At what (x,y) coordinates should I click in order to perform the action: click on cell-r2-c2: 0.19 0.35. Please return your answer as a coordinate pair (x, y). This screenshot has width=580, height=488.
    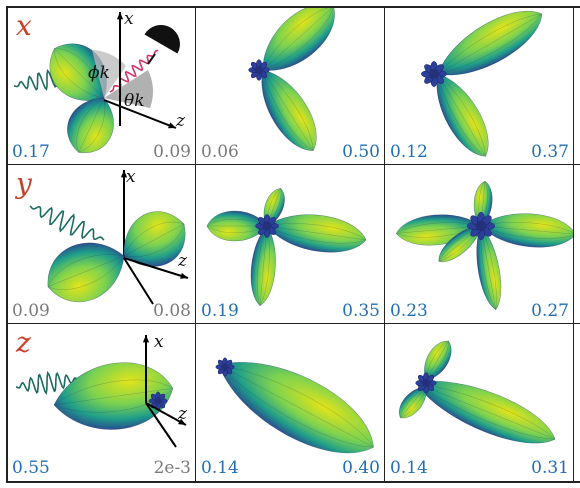
    Looking at the image, I should click on (290, 244).